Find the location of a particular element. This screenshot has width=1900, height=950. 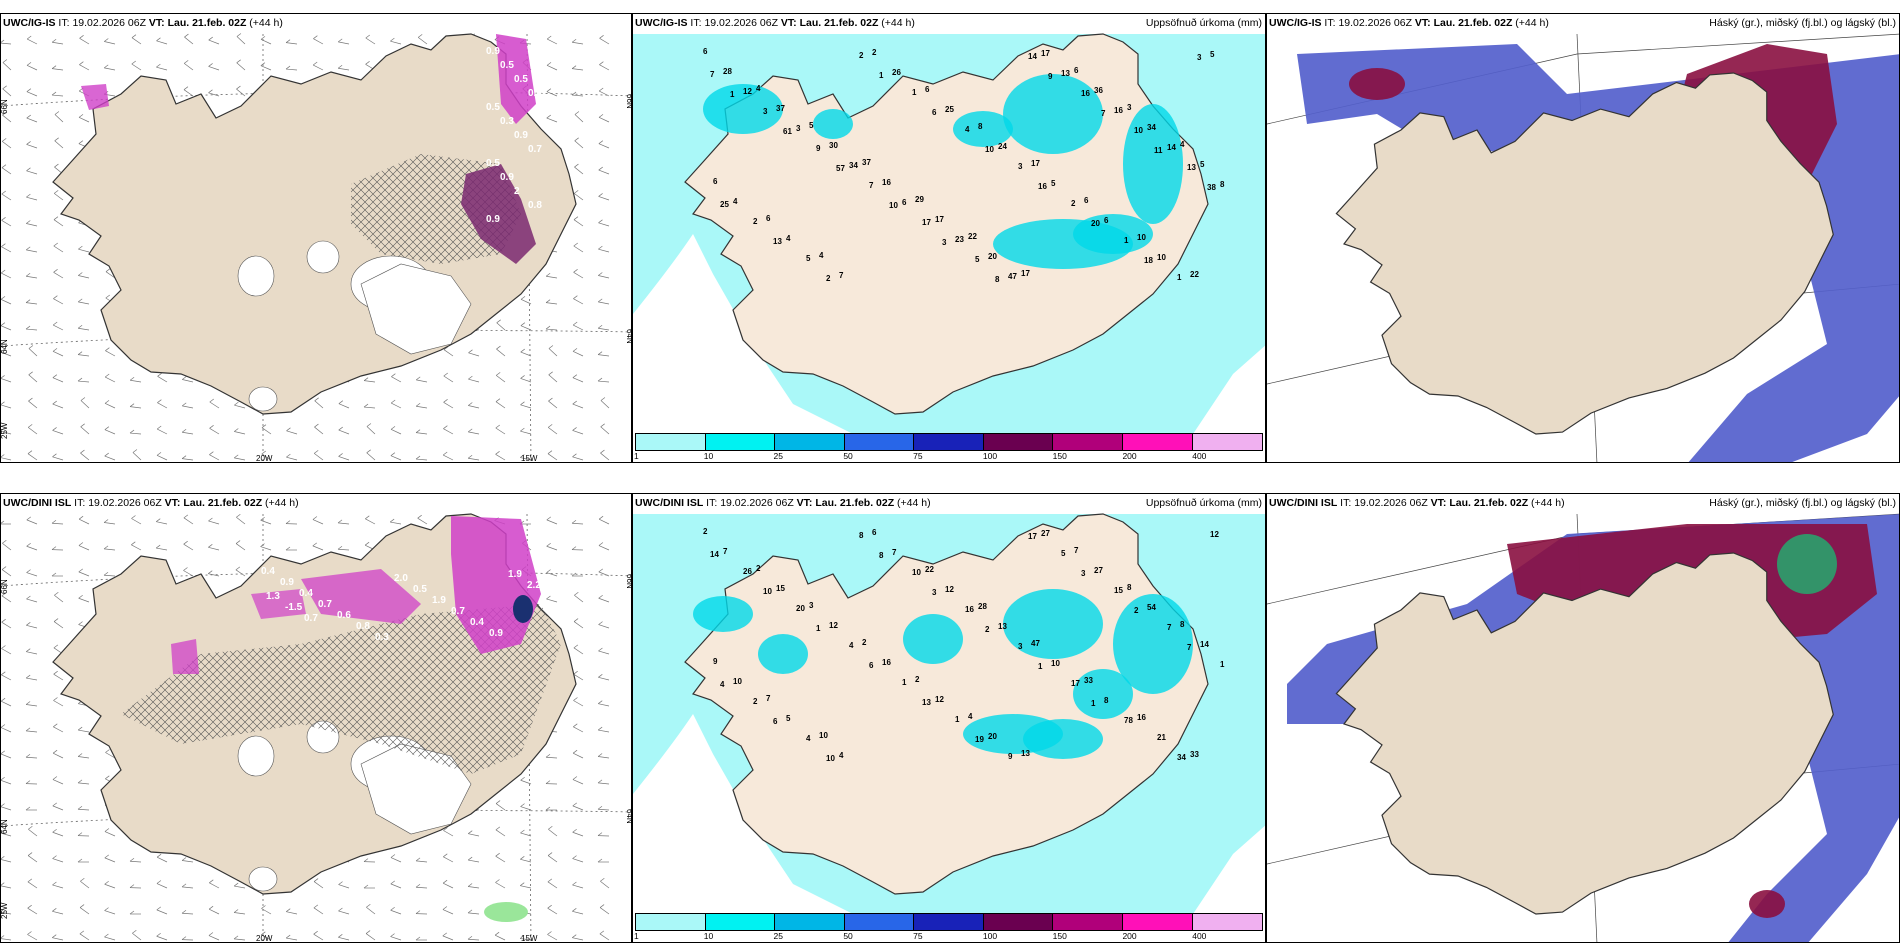

iceland-land is located at coordinates (1584, 253).